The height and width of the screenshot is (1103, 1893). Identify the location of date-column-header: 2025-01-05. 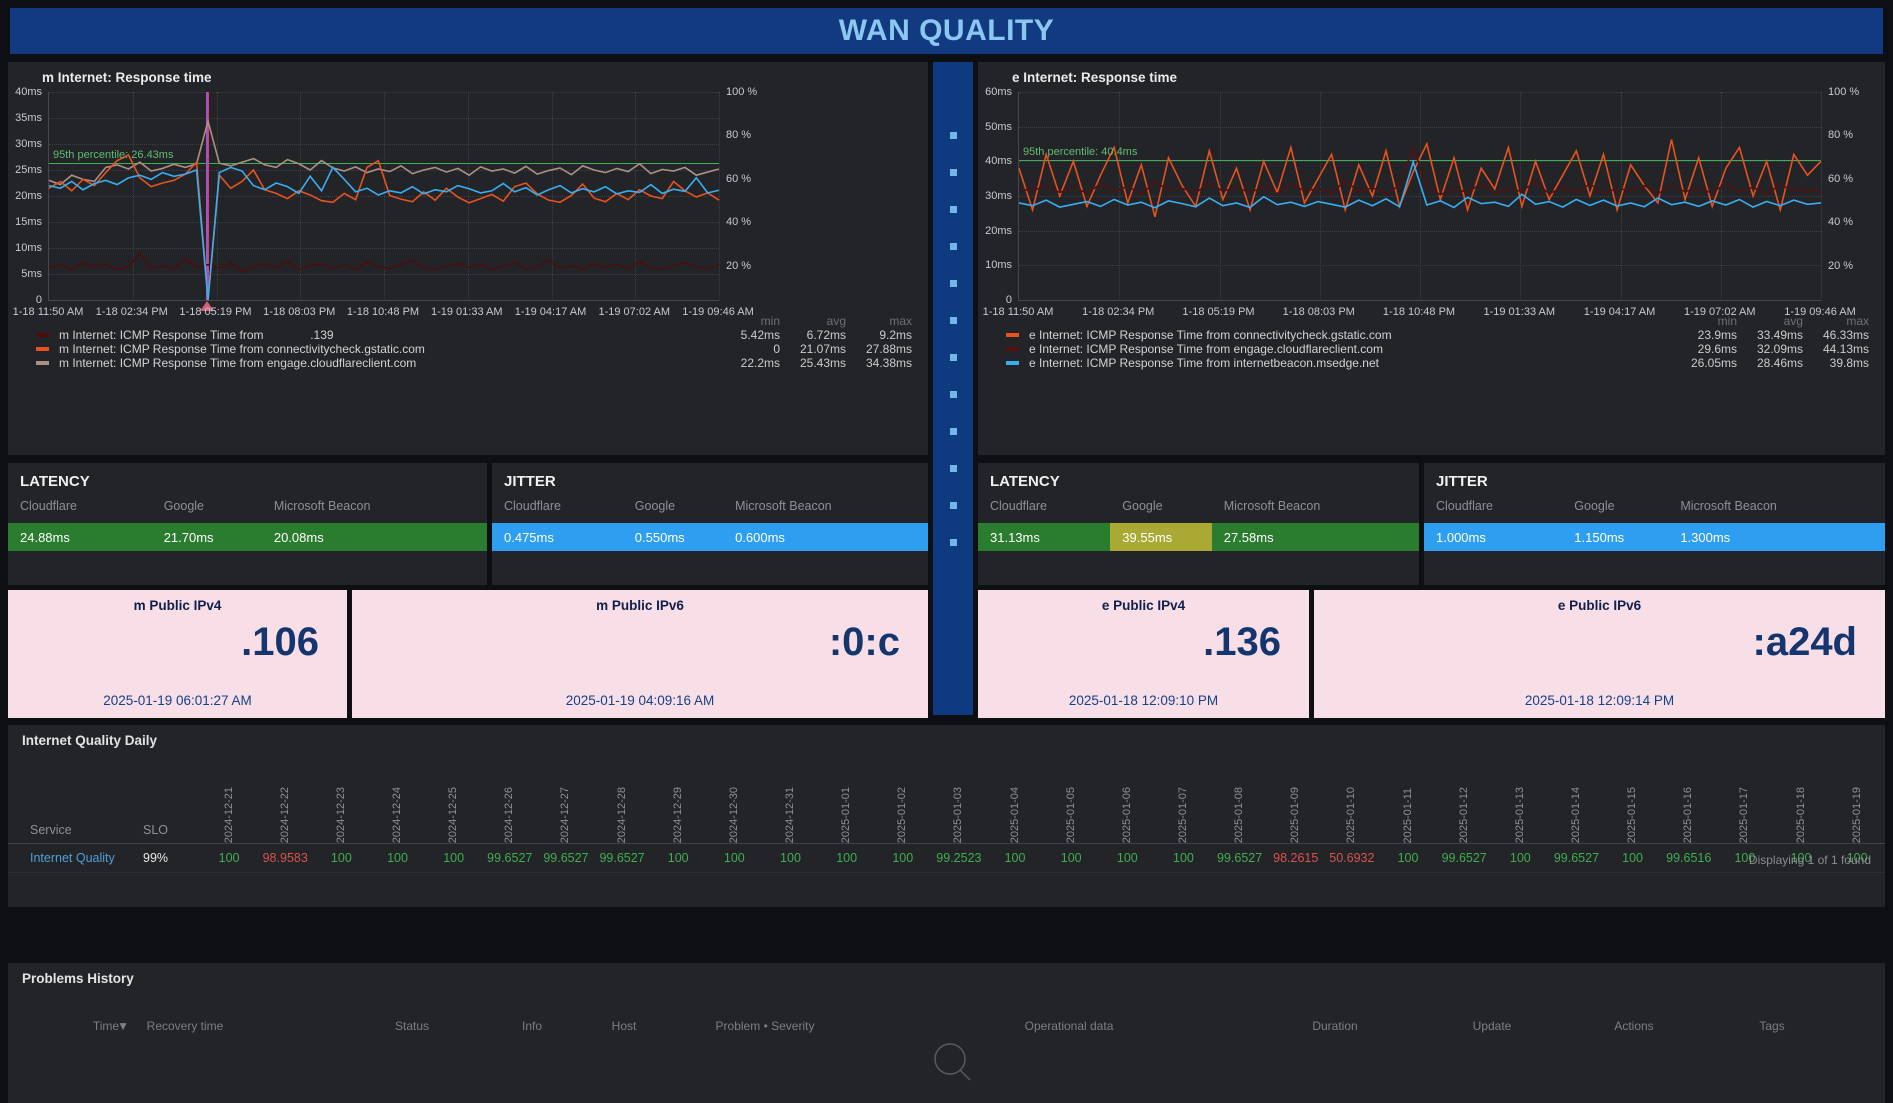
(1070, 814).